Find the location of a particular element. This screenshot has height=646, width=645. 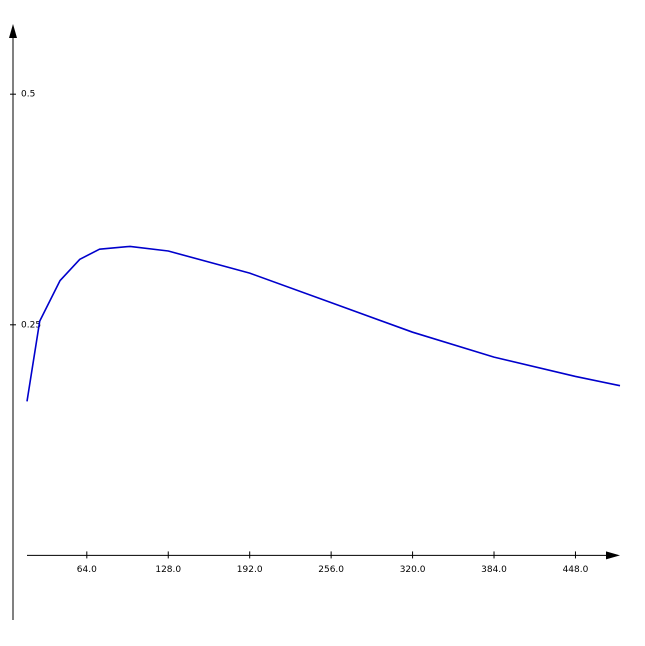

x-tick-label: 192.0 is located at coordinates (250, 570).